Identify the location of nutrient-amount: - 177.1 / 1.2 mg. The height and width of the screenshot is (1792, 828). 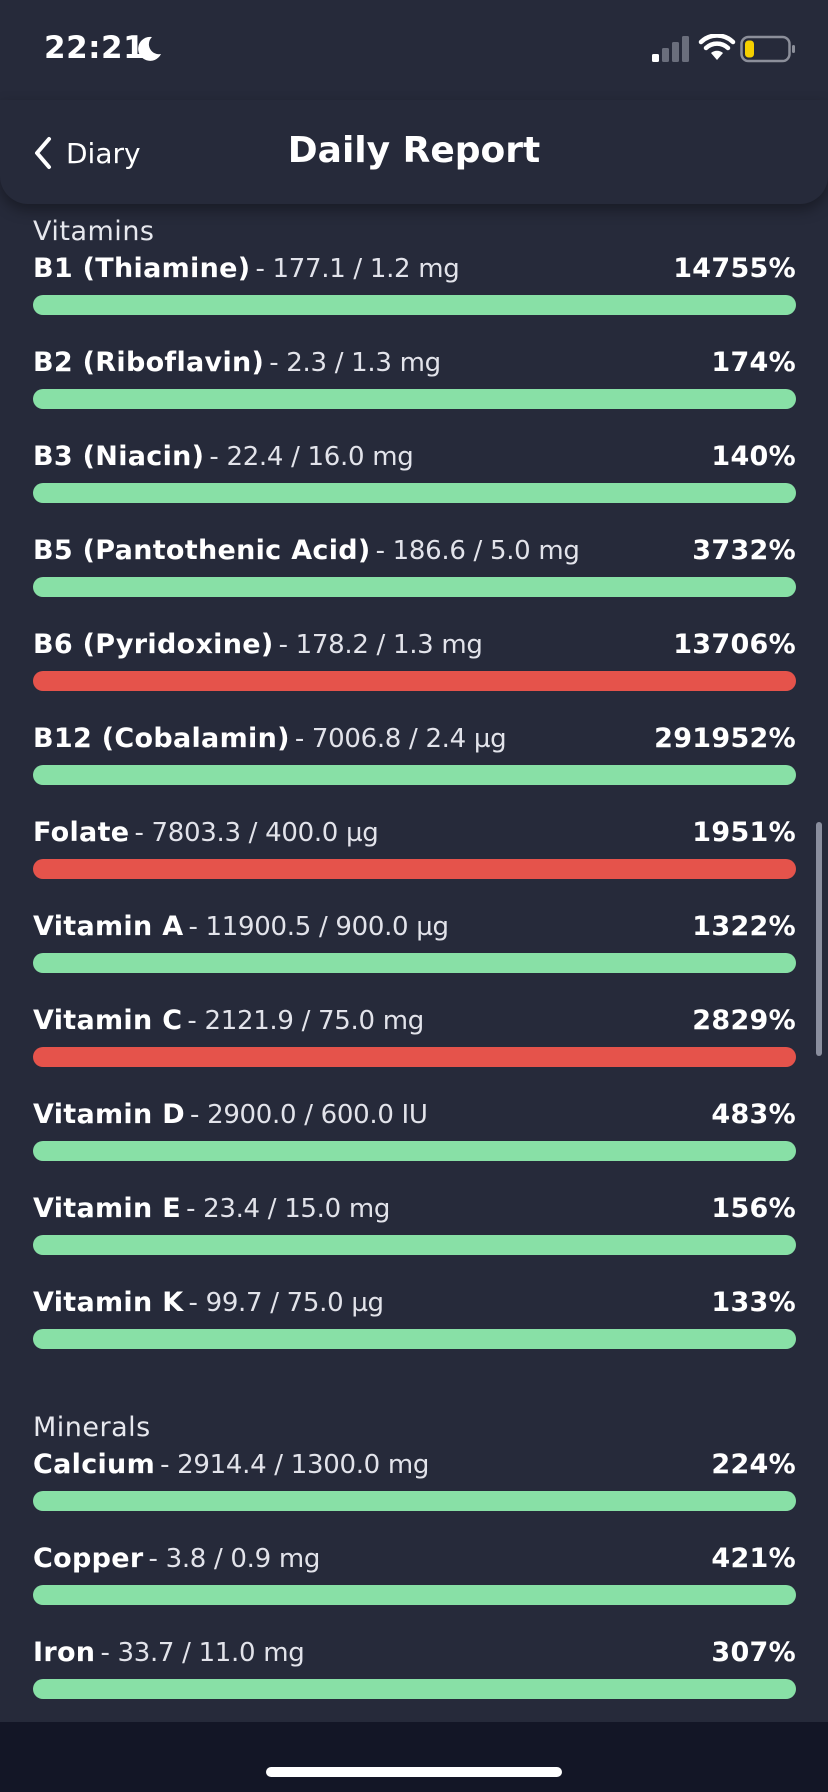
(357, 269).